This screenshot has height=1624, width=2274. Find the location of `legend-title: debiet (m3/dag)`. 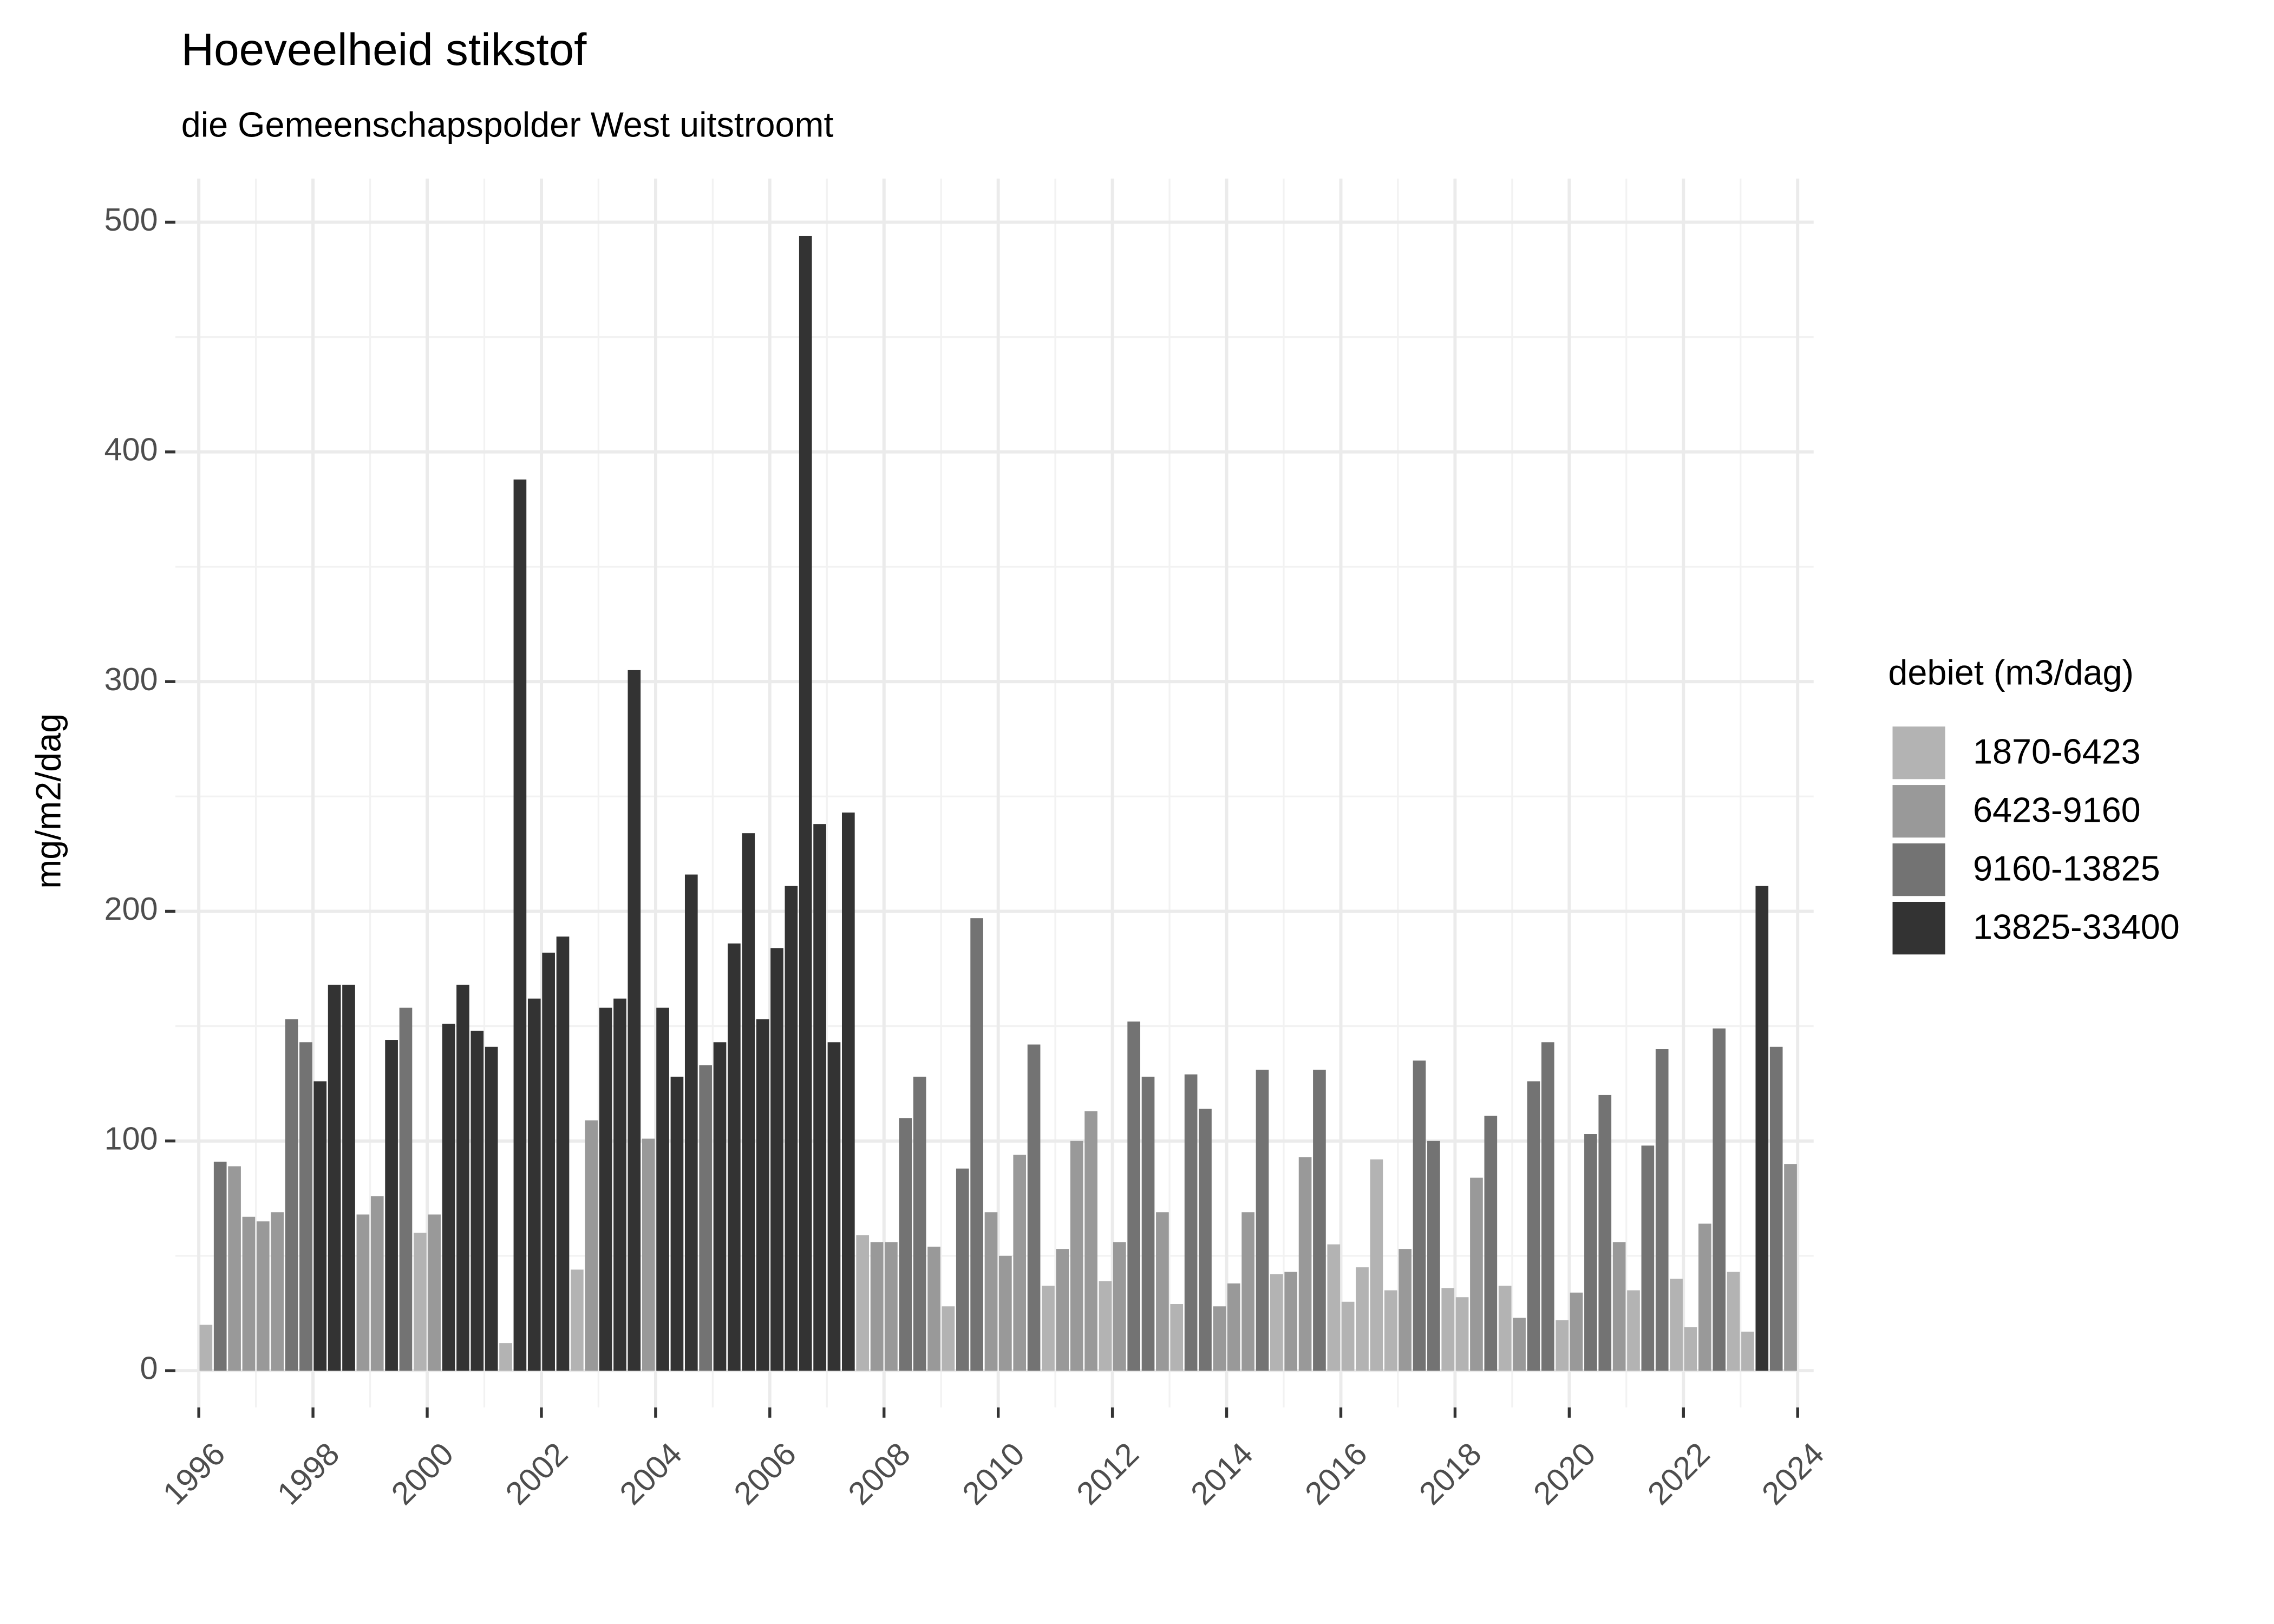

legend-title: debiet (m3/dag) is located at coordinates (2011, 672).